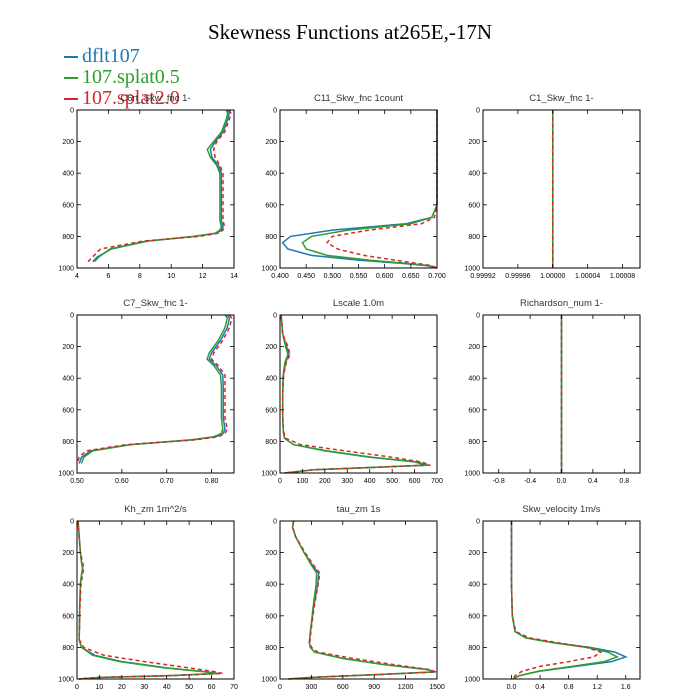 This screenshot has width=700, height=700. I want to click on x-tick-label: 1.00004, so click(587, 276).